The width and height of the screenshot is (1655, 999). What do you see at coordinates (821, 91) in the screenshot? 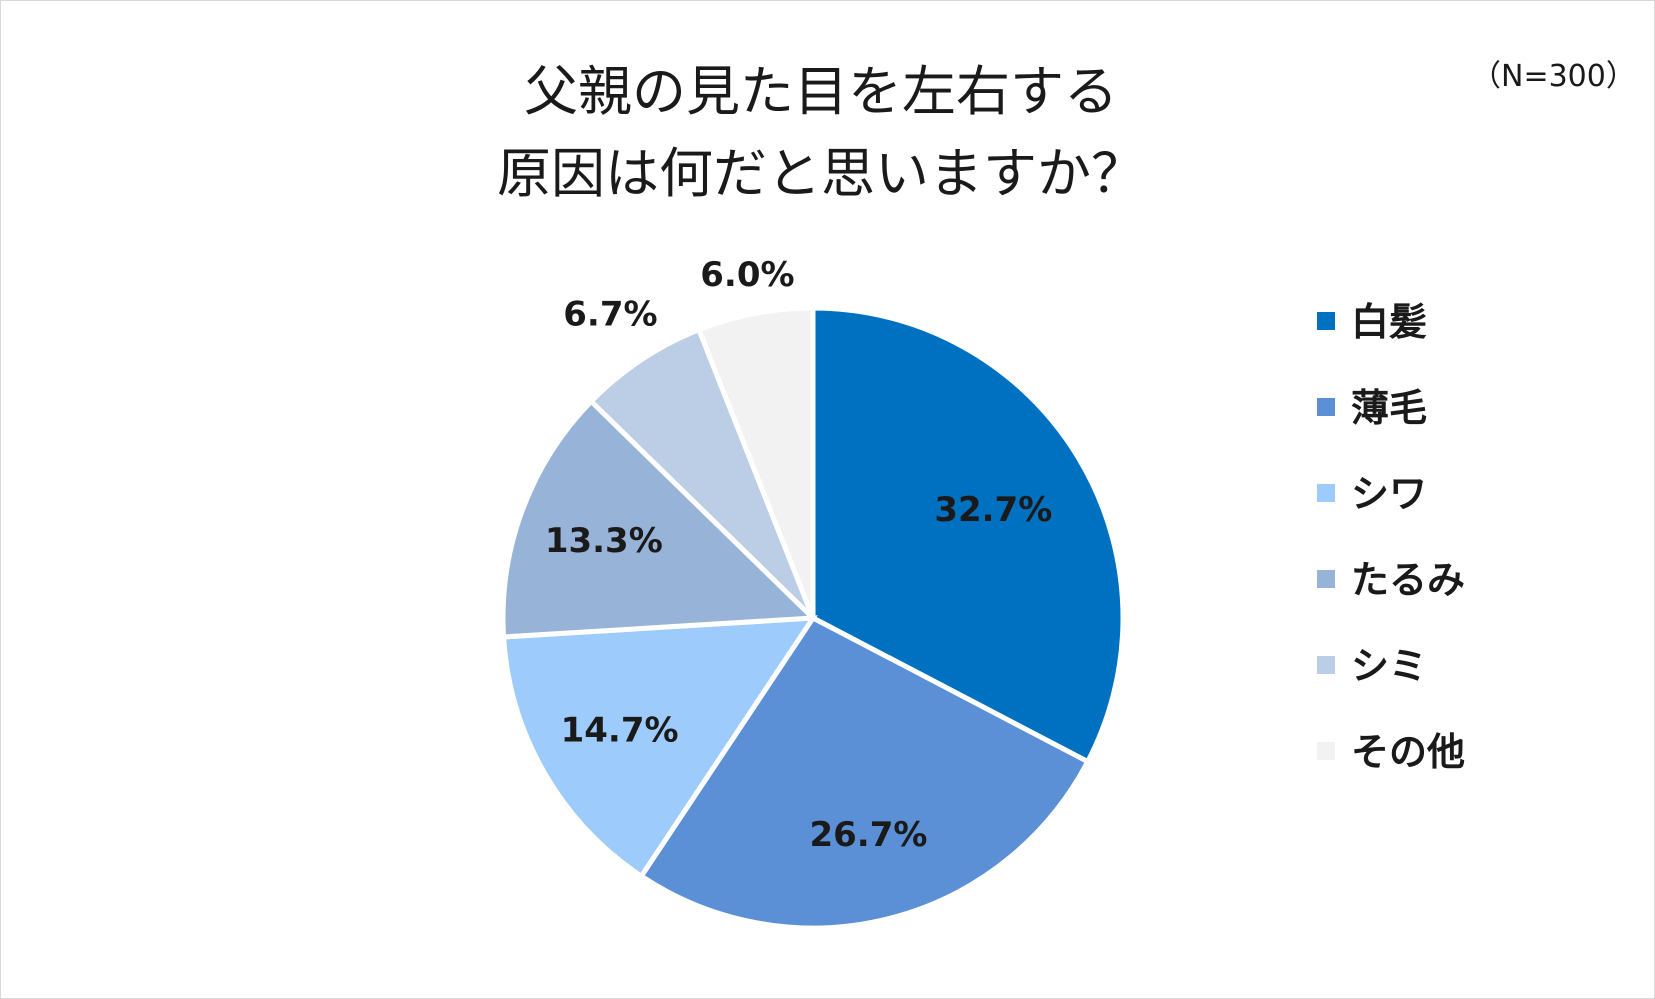
I see `title-line-1: 父親の見た目を左右する` at bounding box center [821, 91].